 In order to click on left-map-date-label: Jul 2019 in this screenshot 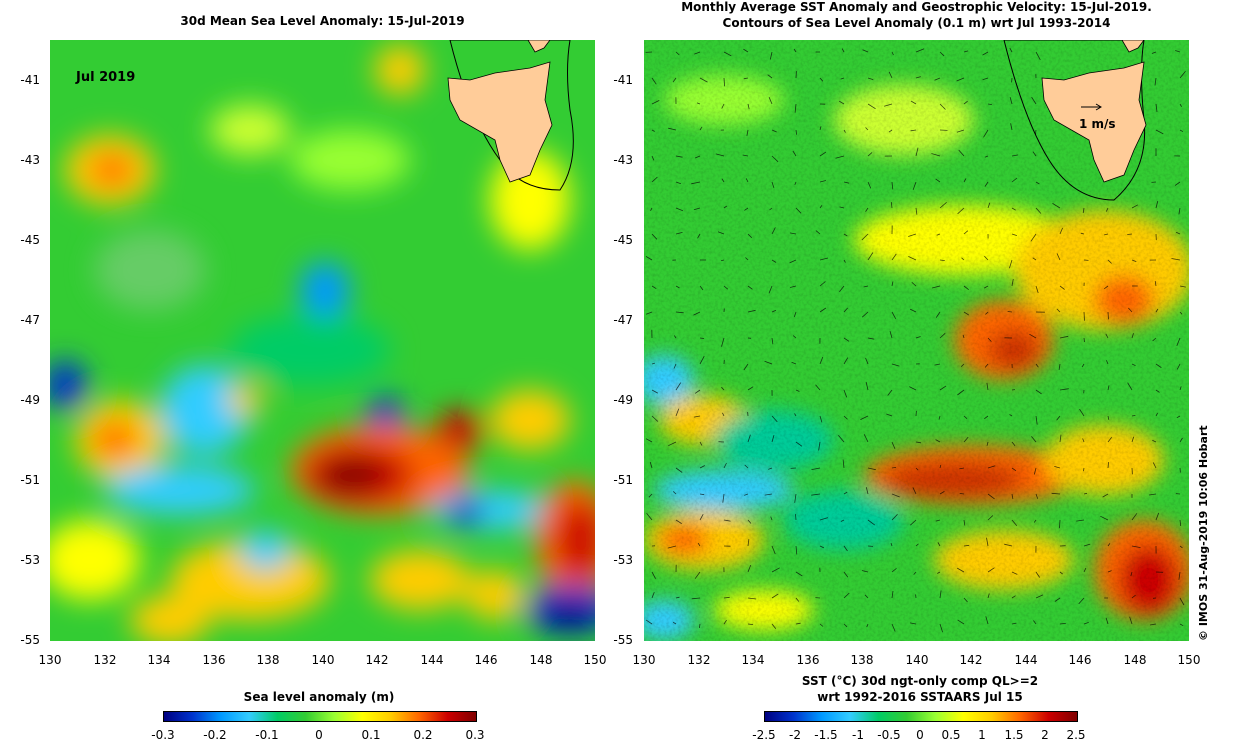, I will do `click(106, 77)`.